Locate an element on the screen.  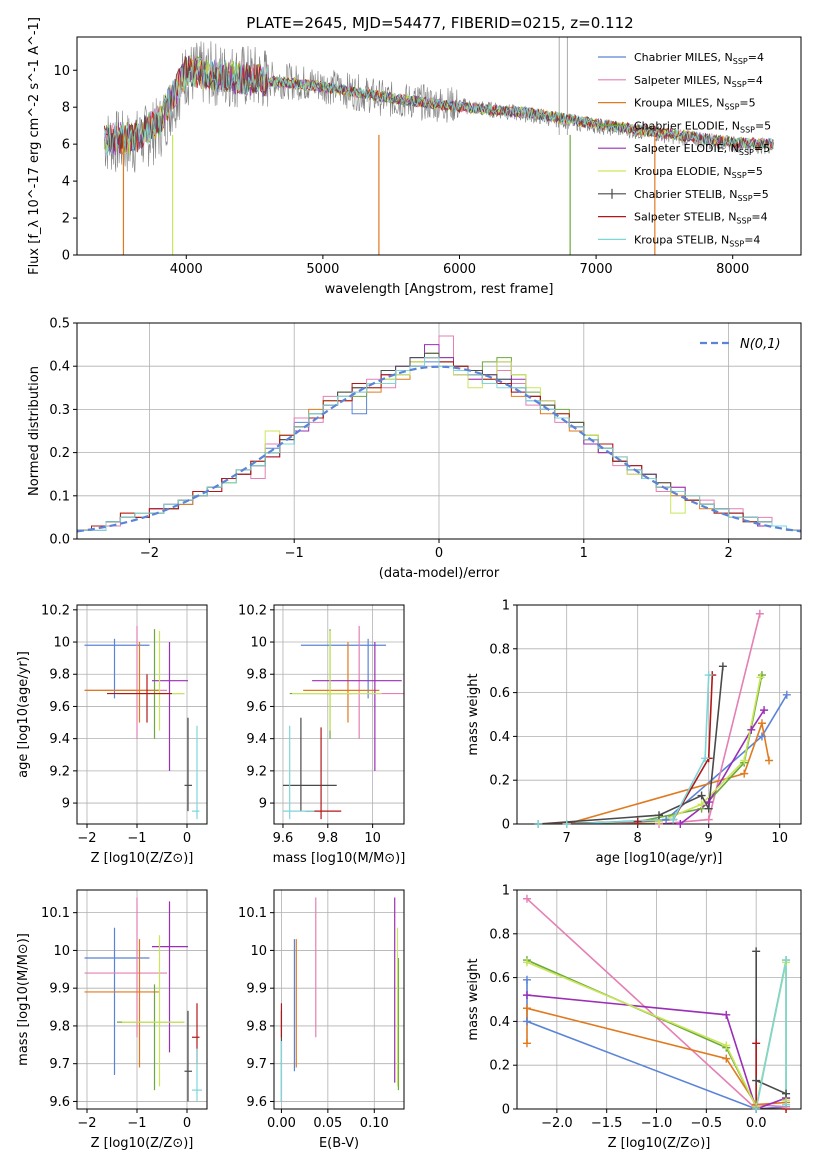
normal-curve is located at coordinates (439, 449).